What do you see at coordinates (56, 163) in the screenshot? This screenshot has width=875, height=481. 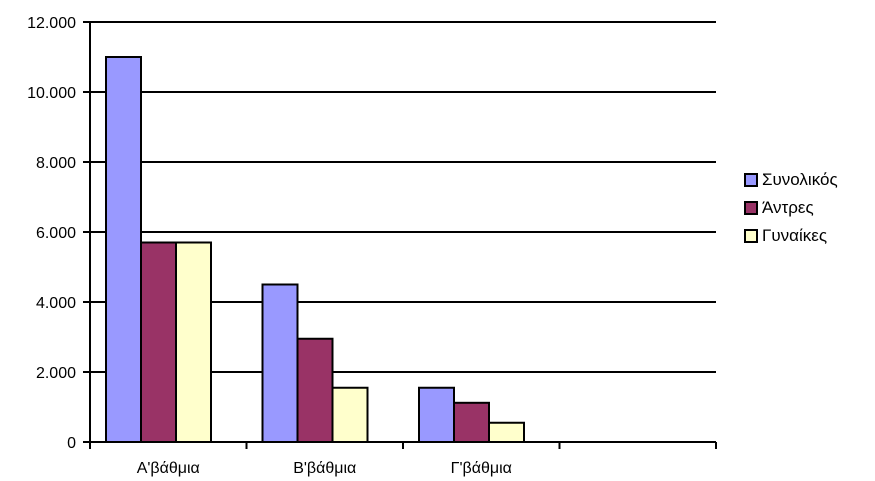 I see `y-tick-label: 8.000` at bounding box center [56, 163].